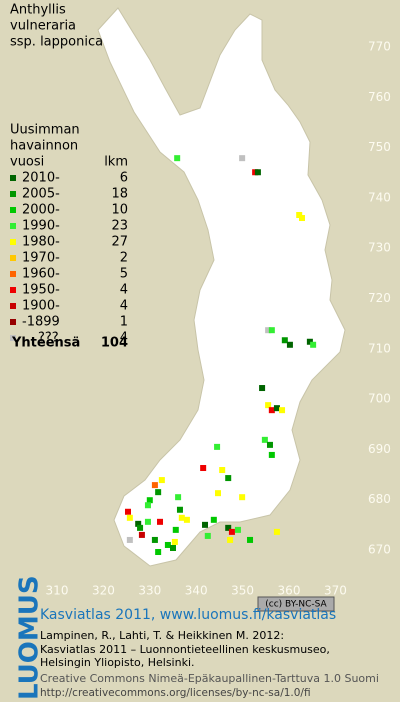  Describe the element at coordinates (41, 258) in the screenshot. I see `legend-period: 1970-` at that location.